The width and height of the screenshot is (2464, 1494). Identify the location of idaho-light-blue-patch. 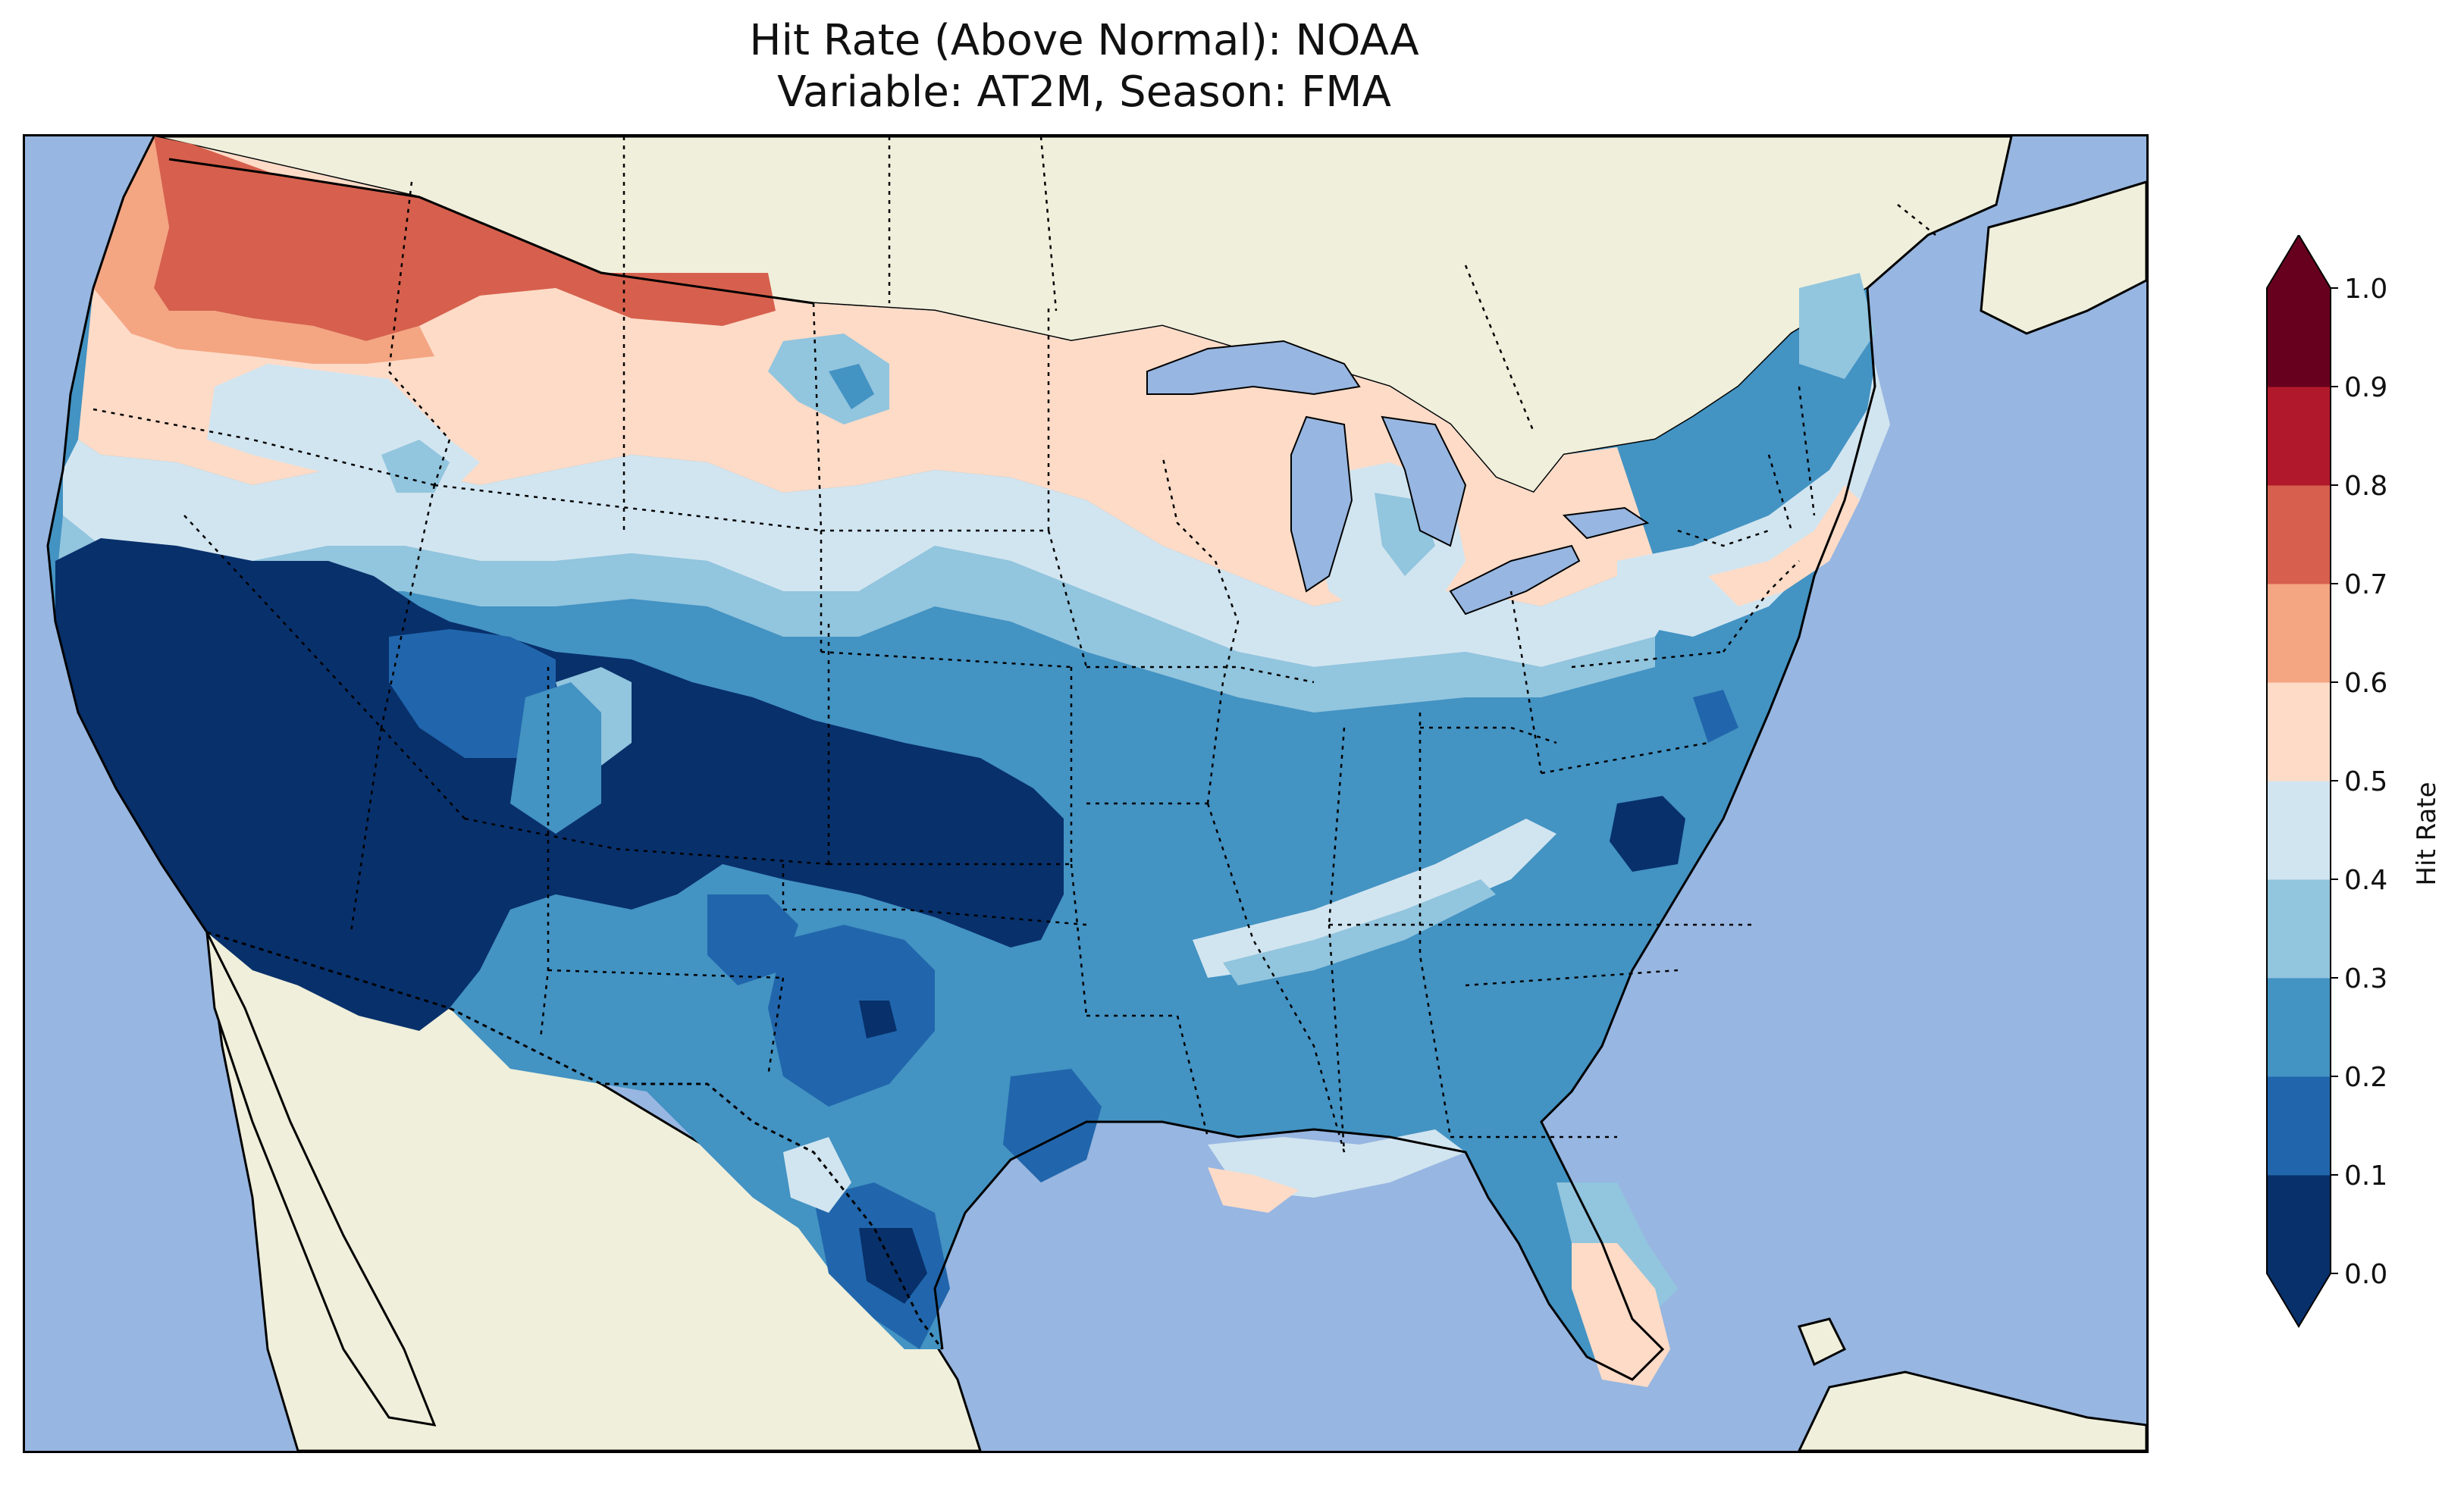
(416, 466).